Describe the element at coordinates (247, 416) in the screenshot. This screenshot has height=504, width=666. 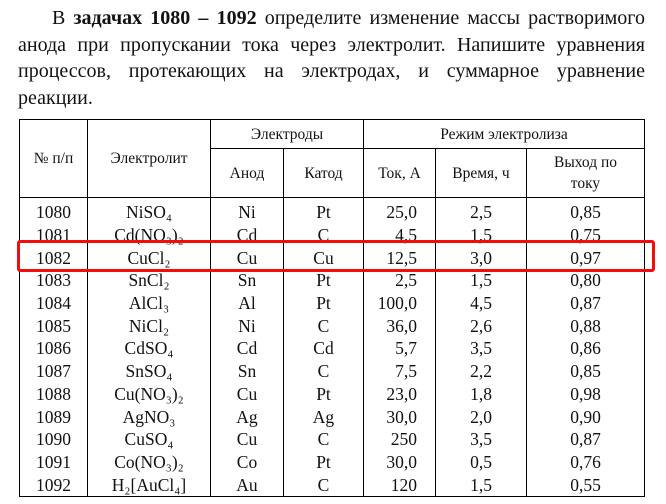
I see `cell-anode: Ag` at that location.